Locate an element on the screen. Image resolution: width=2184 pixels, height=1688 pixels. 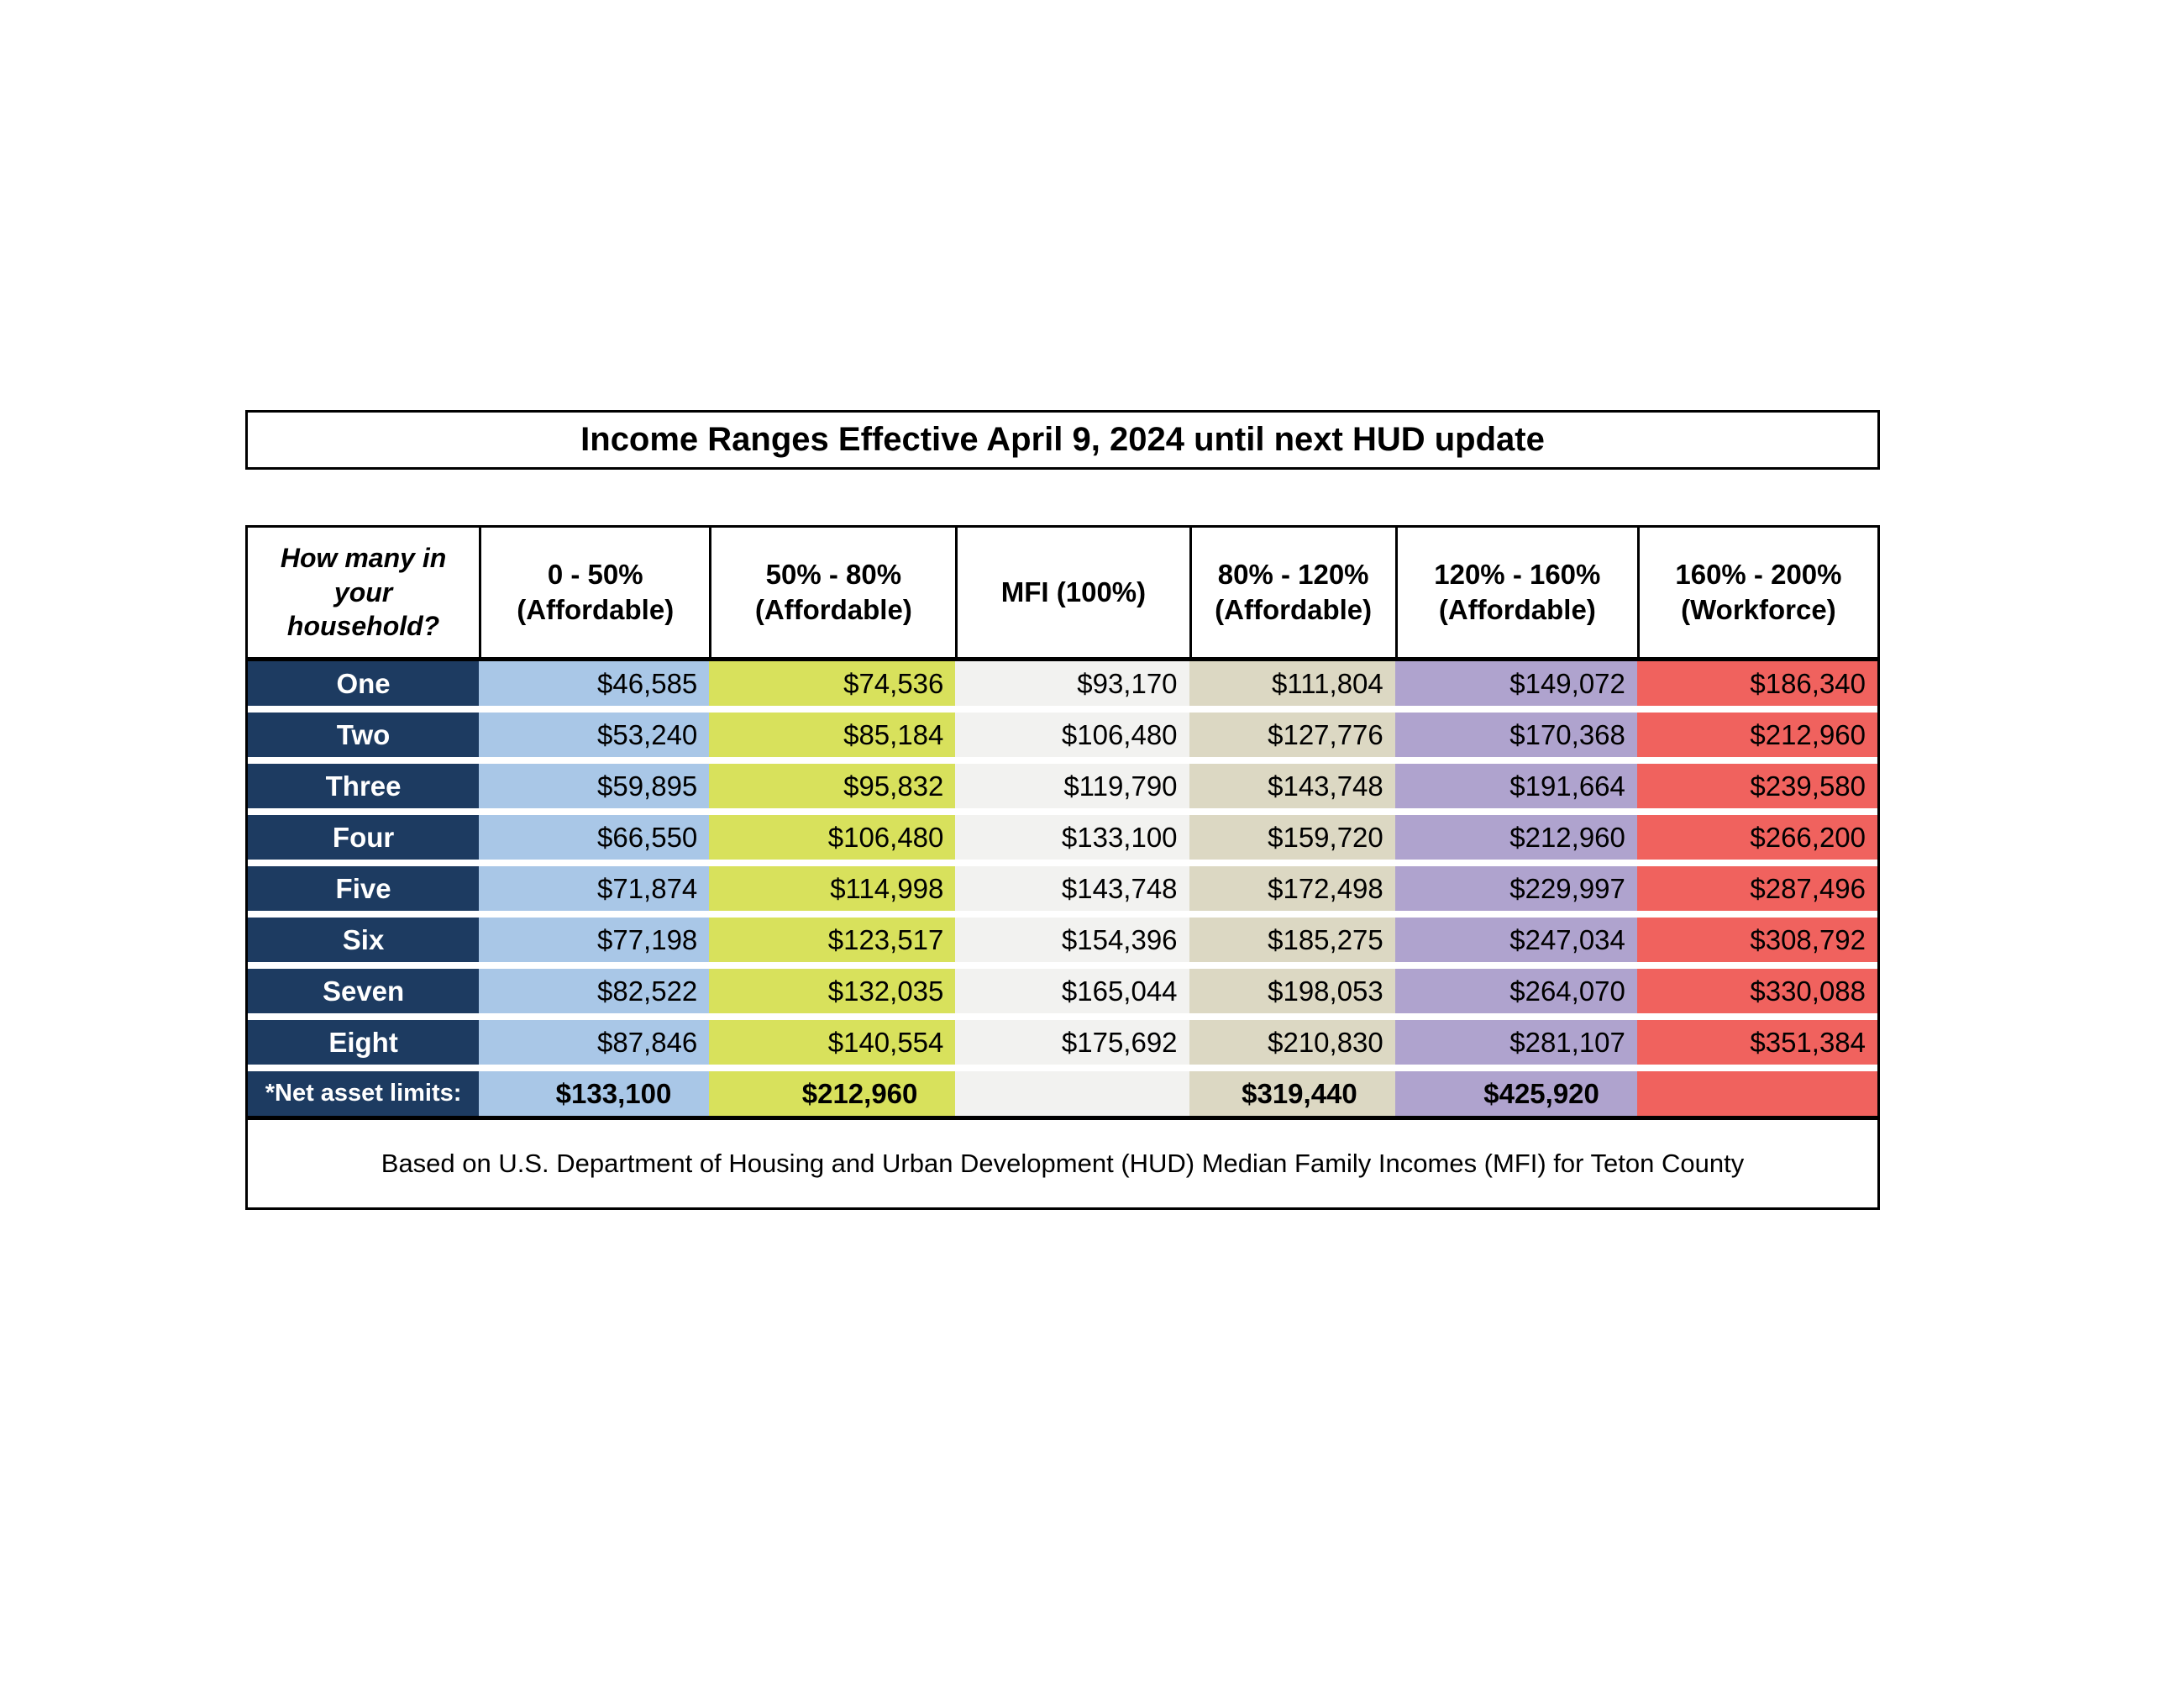
income-cell: $82,522 is located at coordinates (594, 991).